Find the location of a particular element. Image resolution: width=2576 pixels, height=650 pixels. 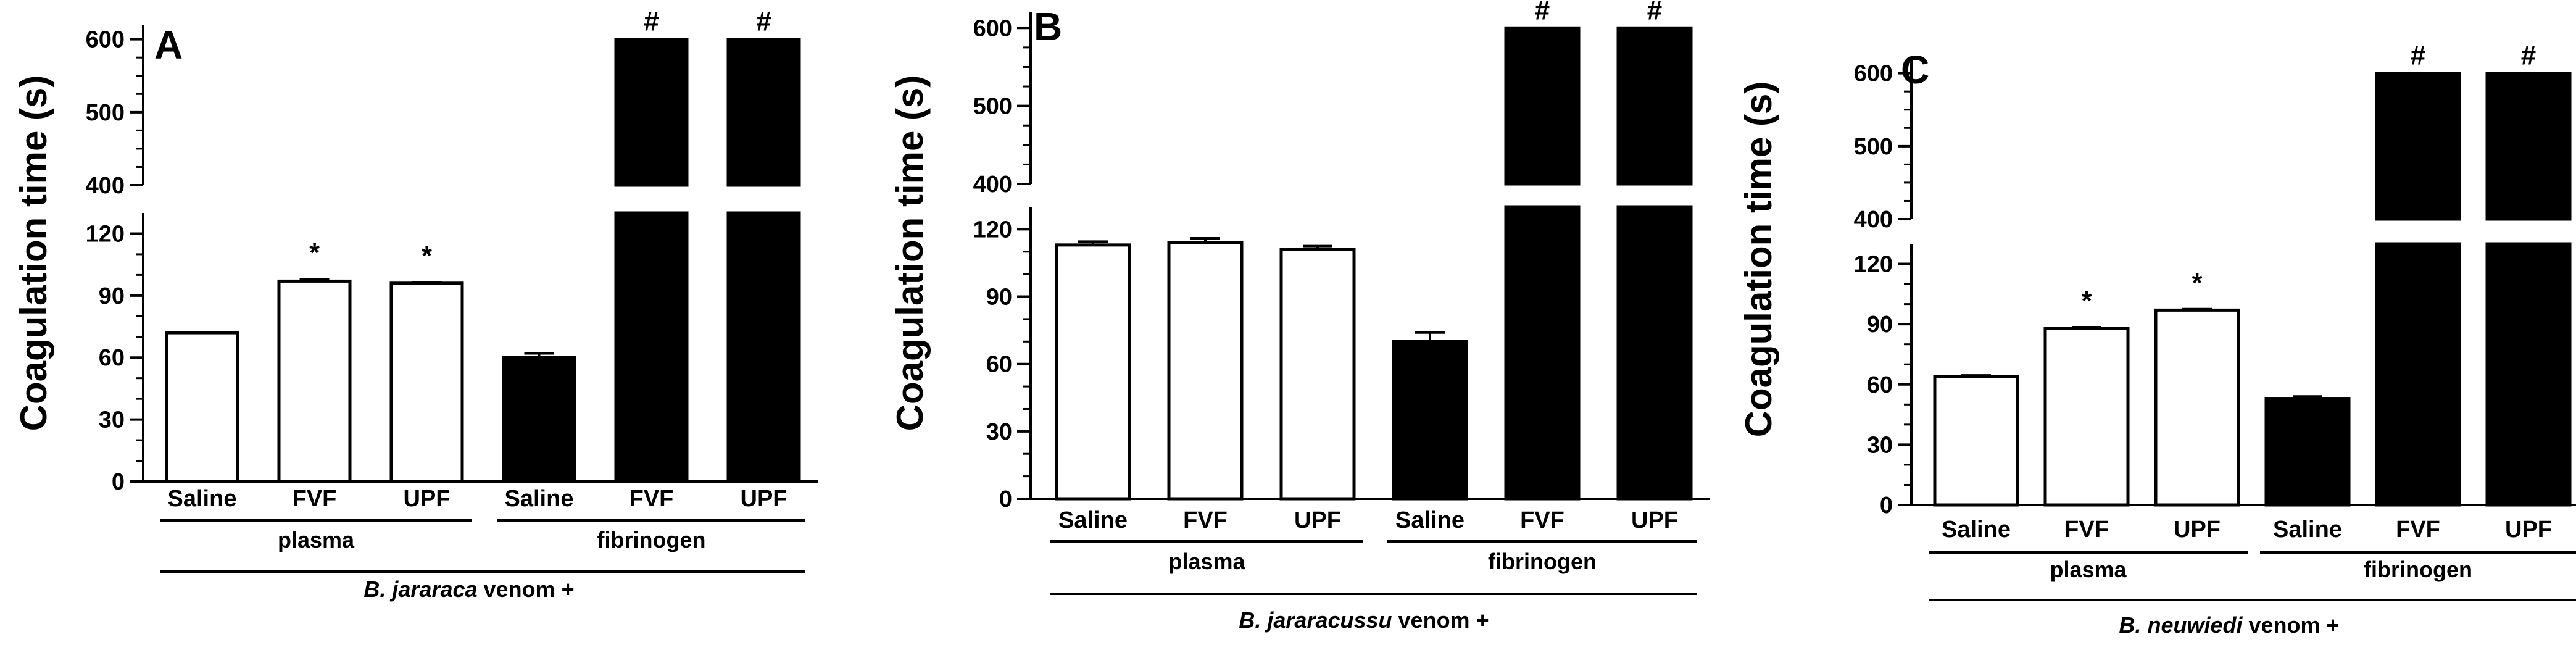

panel-label: B is located at coordinates (1048, 26).